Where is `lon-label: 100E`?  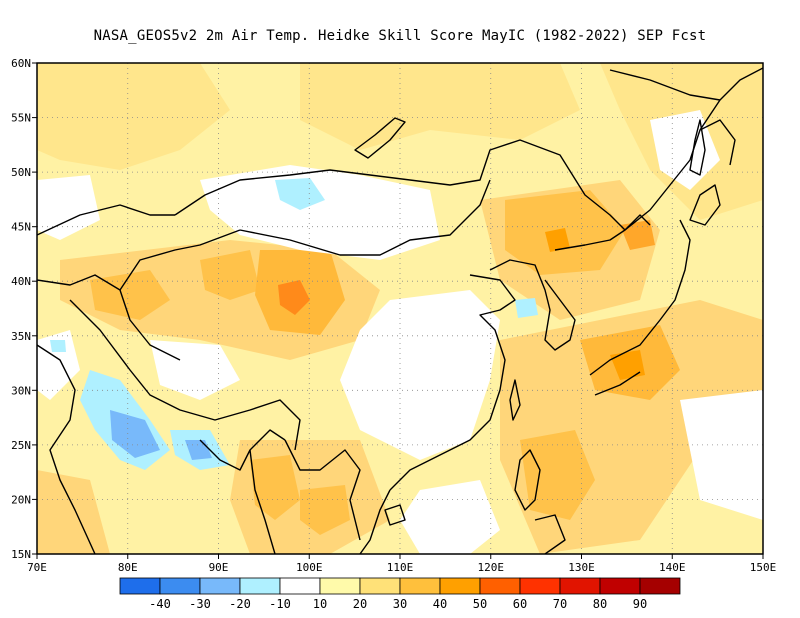 lon-label: 100E is located at coordinates (309, 567).